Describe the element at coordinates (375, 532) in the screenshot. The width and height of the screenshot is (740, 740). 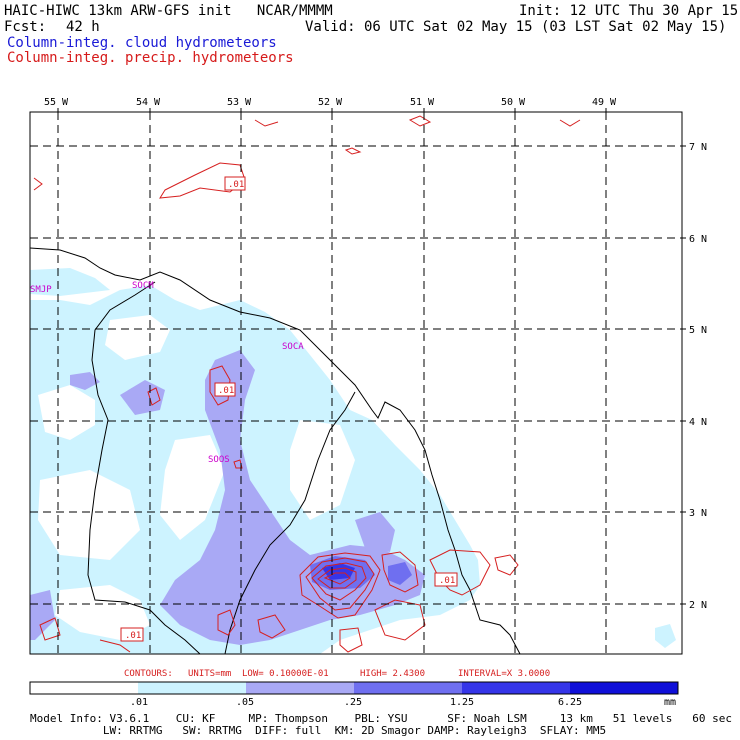
I see `cloud-blob-southeast` at that location.